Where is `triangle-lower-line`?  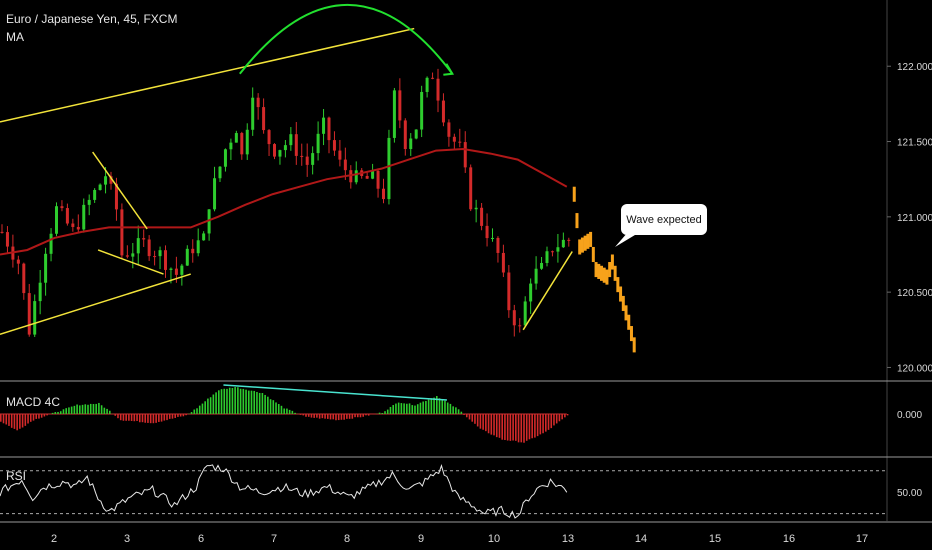 triangle-lower-line is located at coordinates (130, 262).